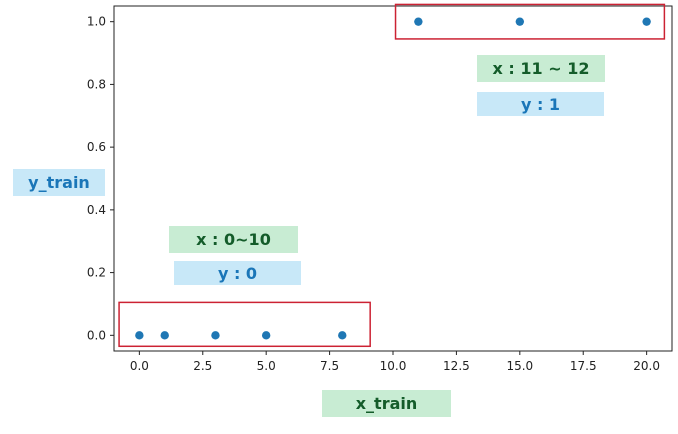  What do you see at coordinates (96, 335) in the screenshot?
I see `y-tick-label: 0.0` at bounding box center [96, 335].